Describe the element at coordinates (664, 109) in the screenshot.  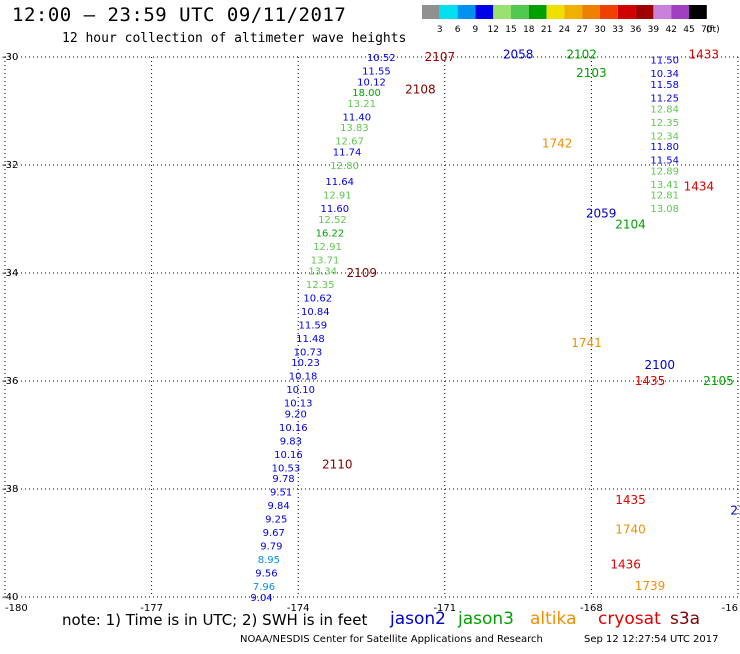
I see `data-point-label: 12.84` at that location.